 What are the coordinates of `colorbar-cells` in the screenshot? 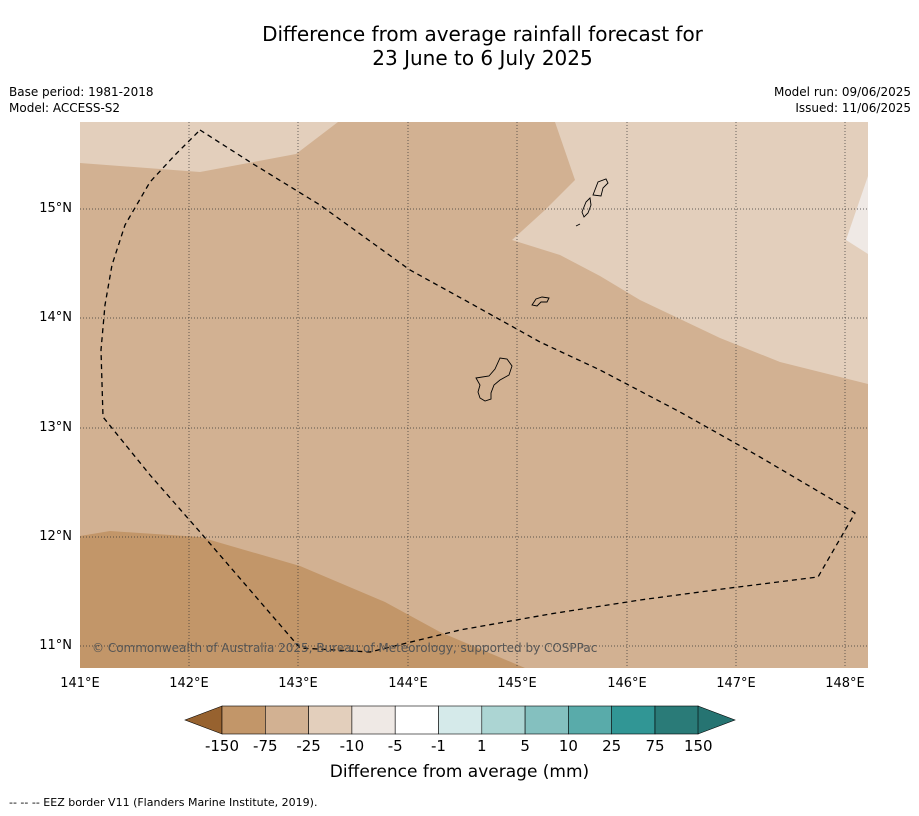 It's located at (460, 720).